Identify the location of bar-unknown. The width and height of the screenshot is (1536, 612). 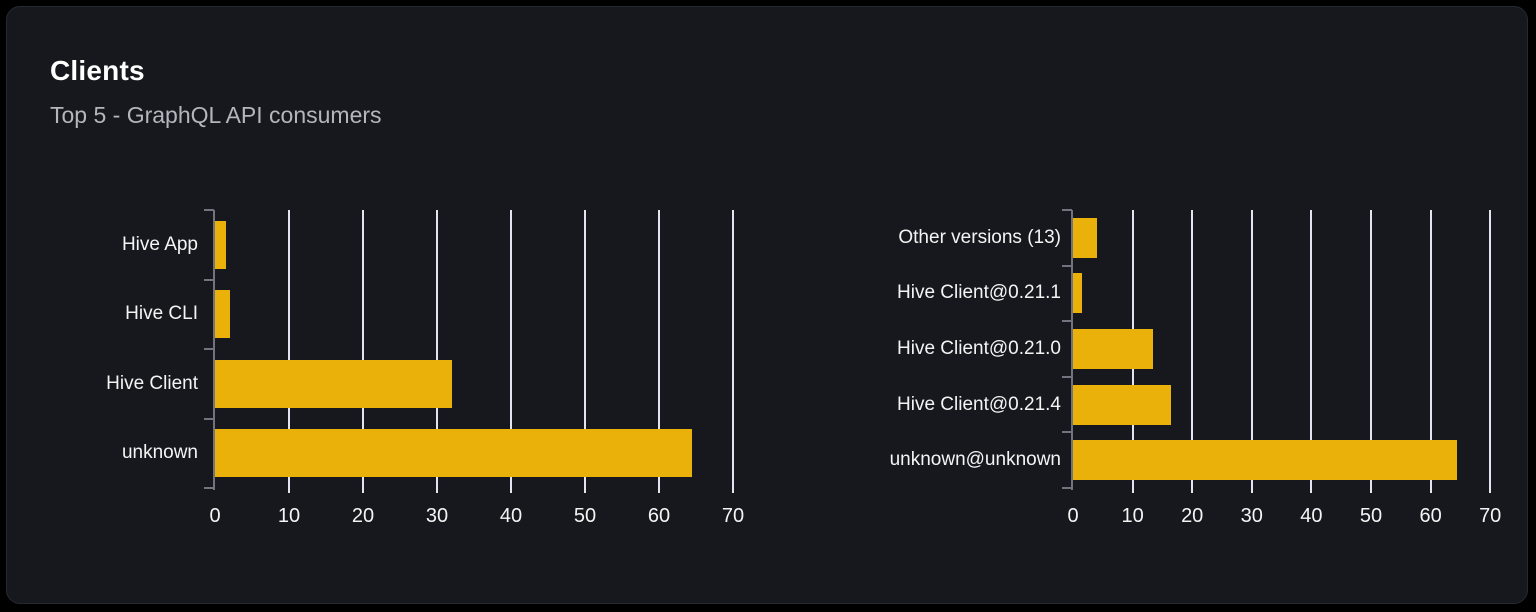
(454, 453).